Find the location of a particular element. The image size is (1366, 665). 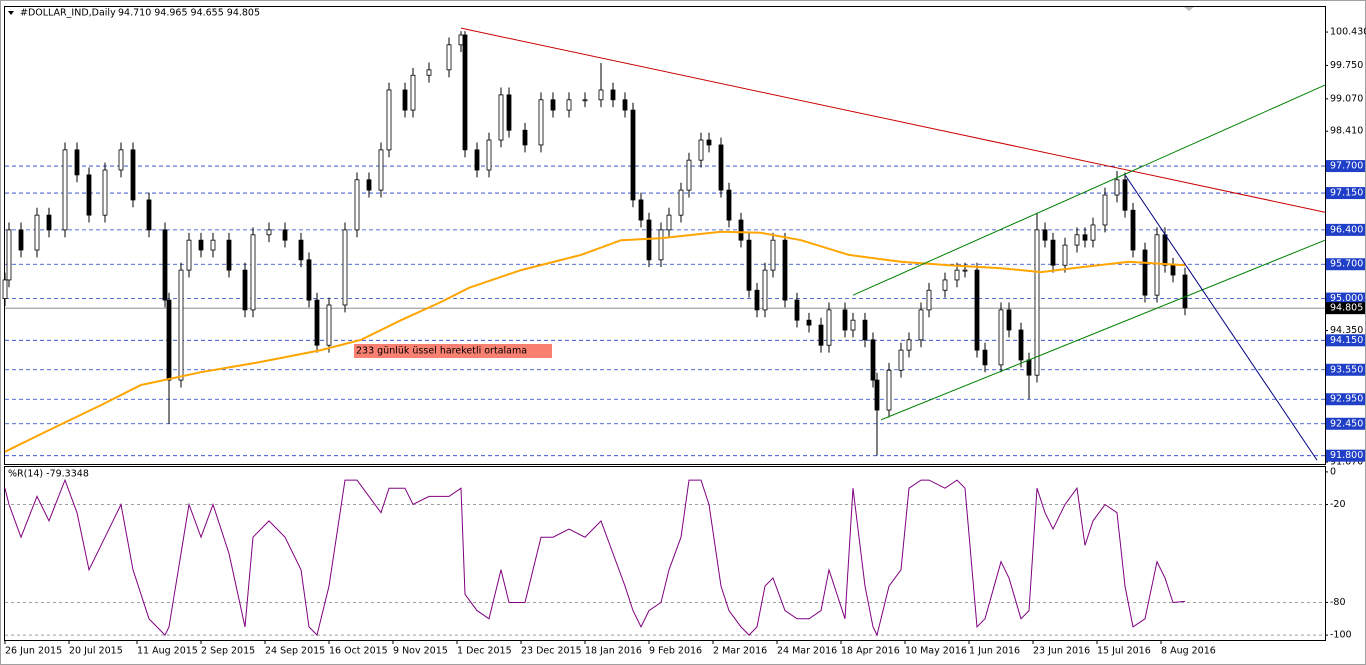

y-tick-label: 94.350 is located at coordinates (1346, 330).